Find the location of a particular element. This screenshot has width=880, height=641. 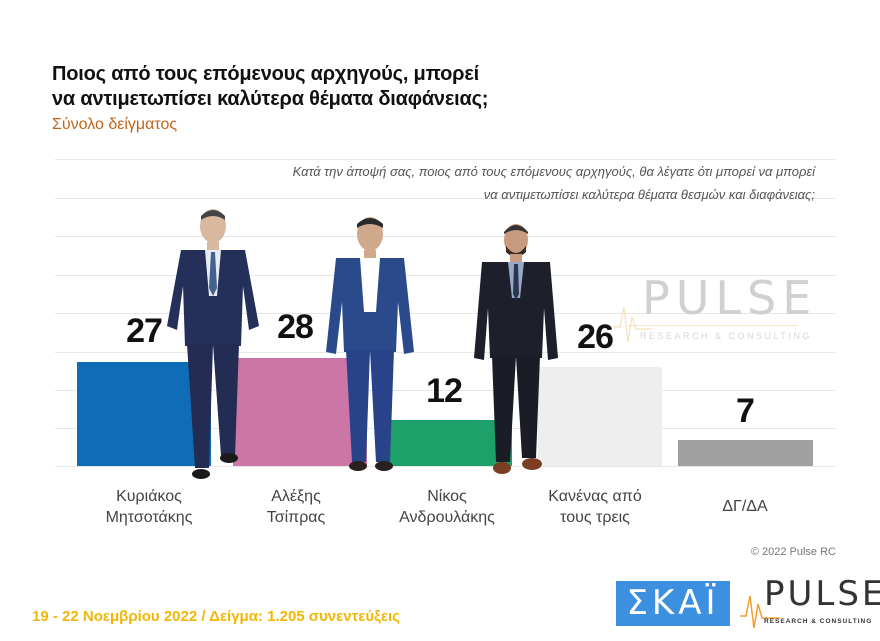

bar-dk-na is located at coordinates (745, 453).